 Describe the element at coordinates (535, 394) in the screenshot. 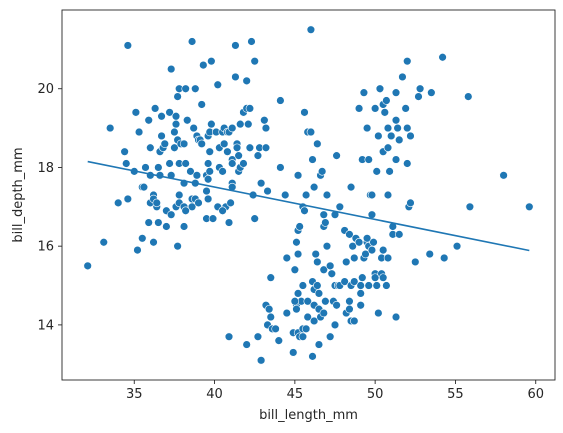

I see `x-tick-label: 60` at that location.